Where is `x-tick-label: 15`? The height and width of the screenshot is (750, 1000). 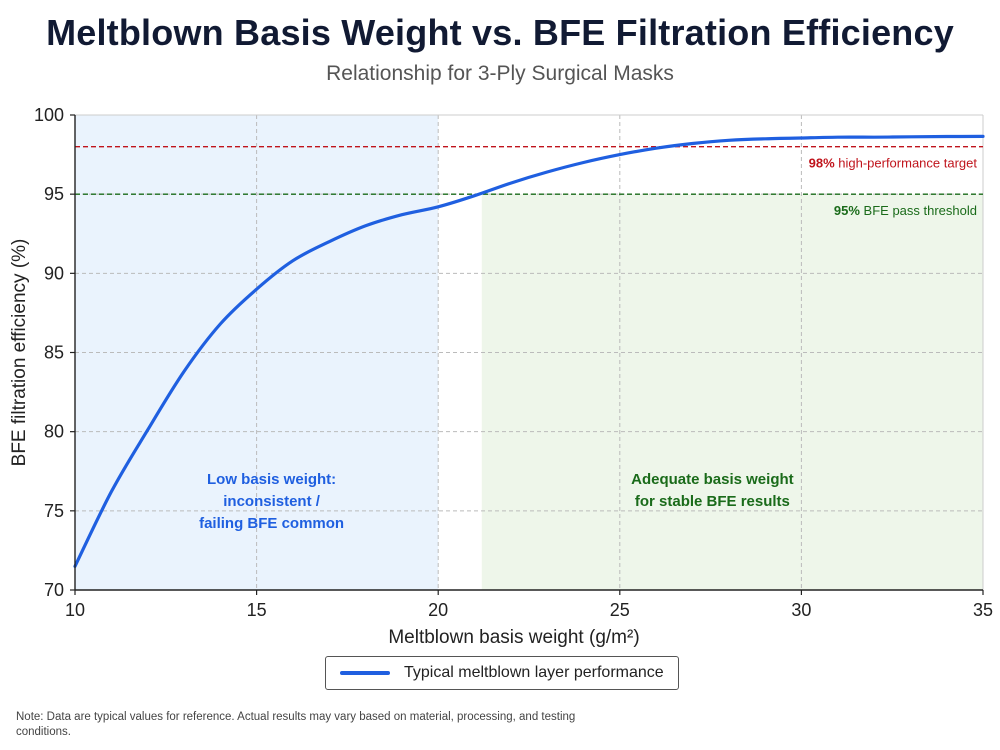 x-tick-label: 15 is located at coordinates (257, 610).